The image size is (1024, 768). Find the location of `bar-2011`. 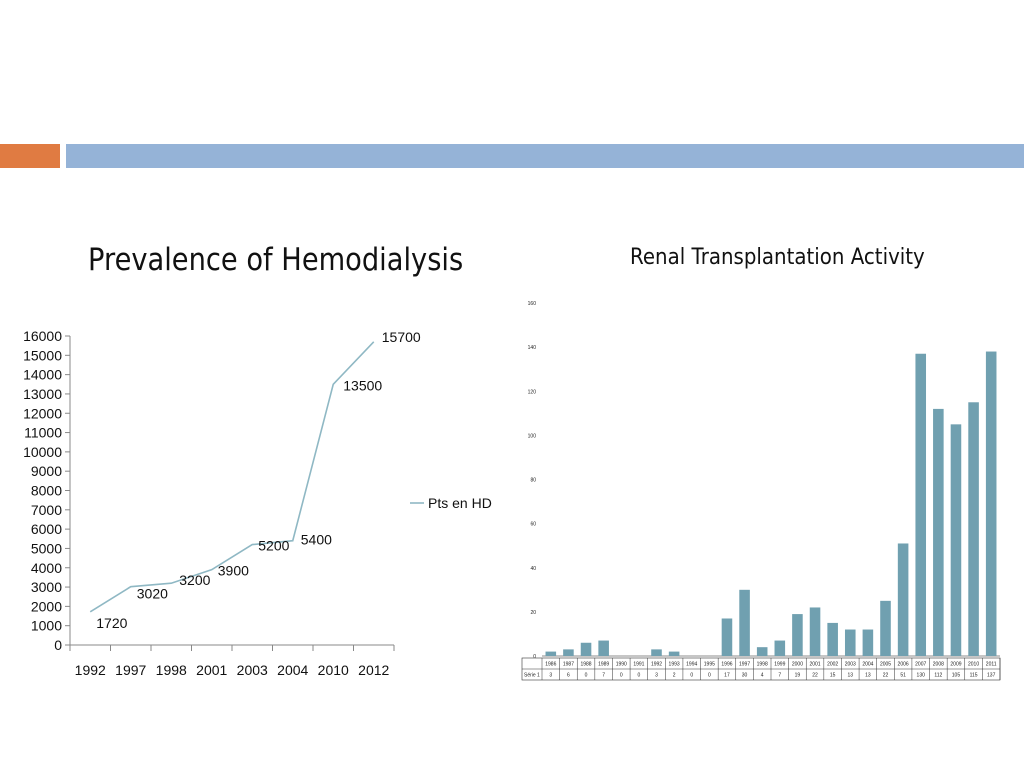

bar-2011 is located at coordinates (991, 503).